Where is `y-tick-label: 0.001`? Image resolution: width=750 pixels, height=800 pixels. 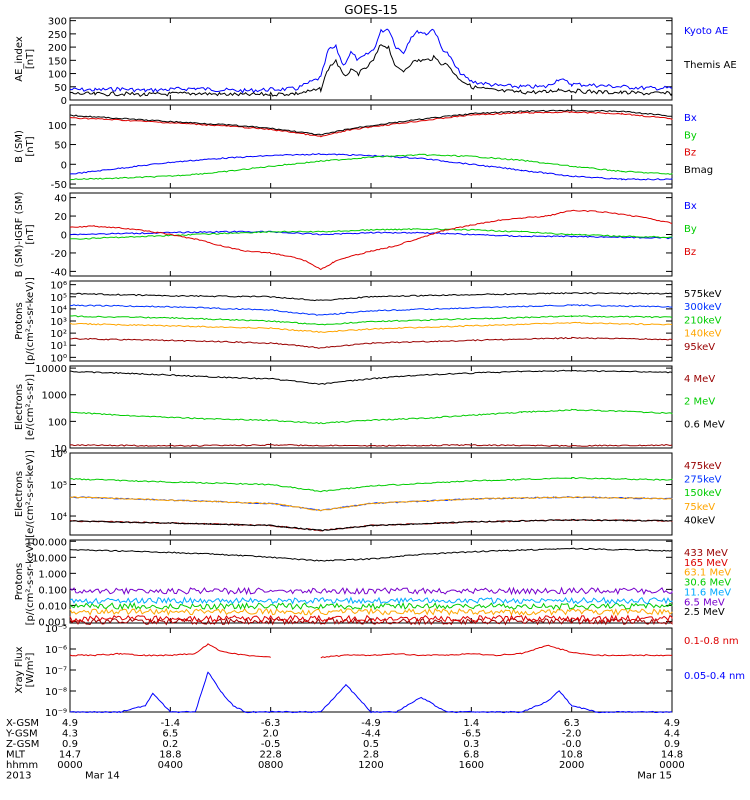
y-tick-label: 0.001 is located at coordinates (52, 622).